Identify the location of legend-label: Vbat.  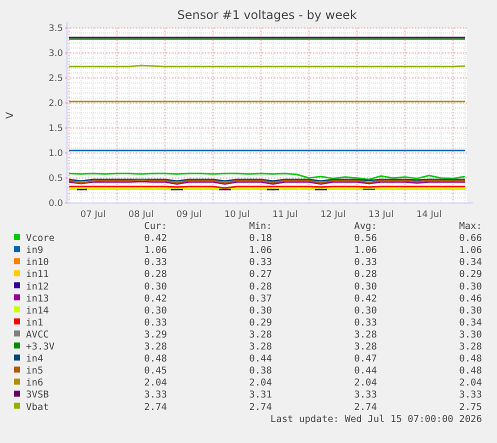
(37, 407).